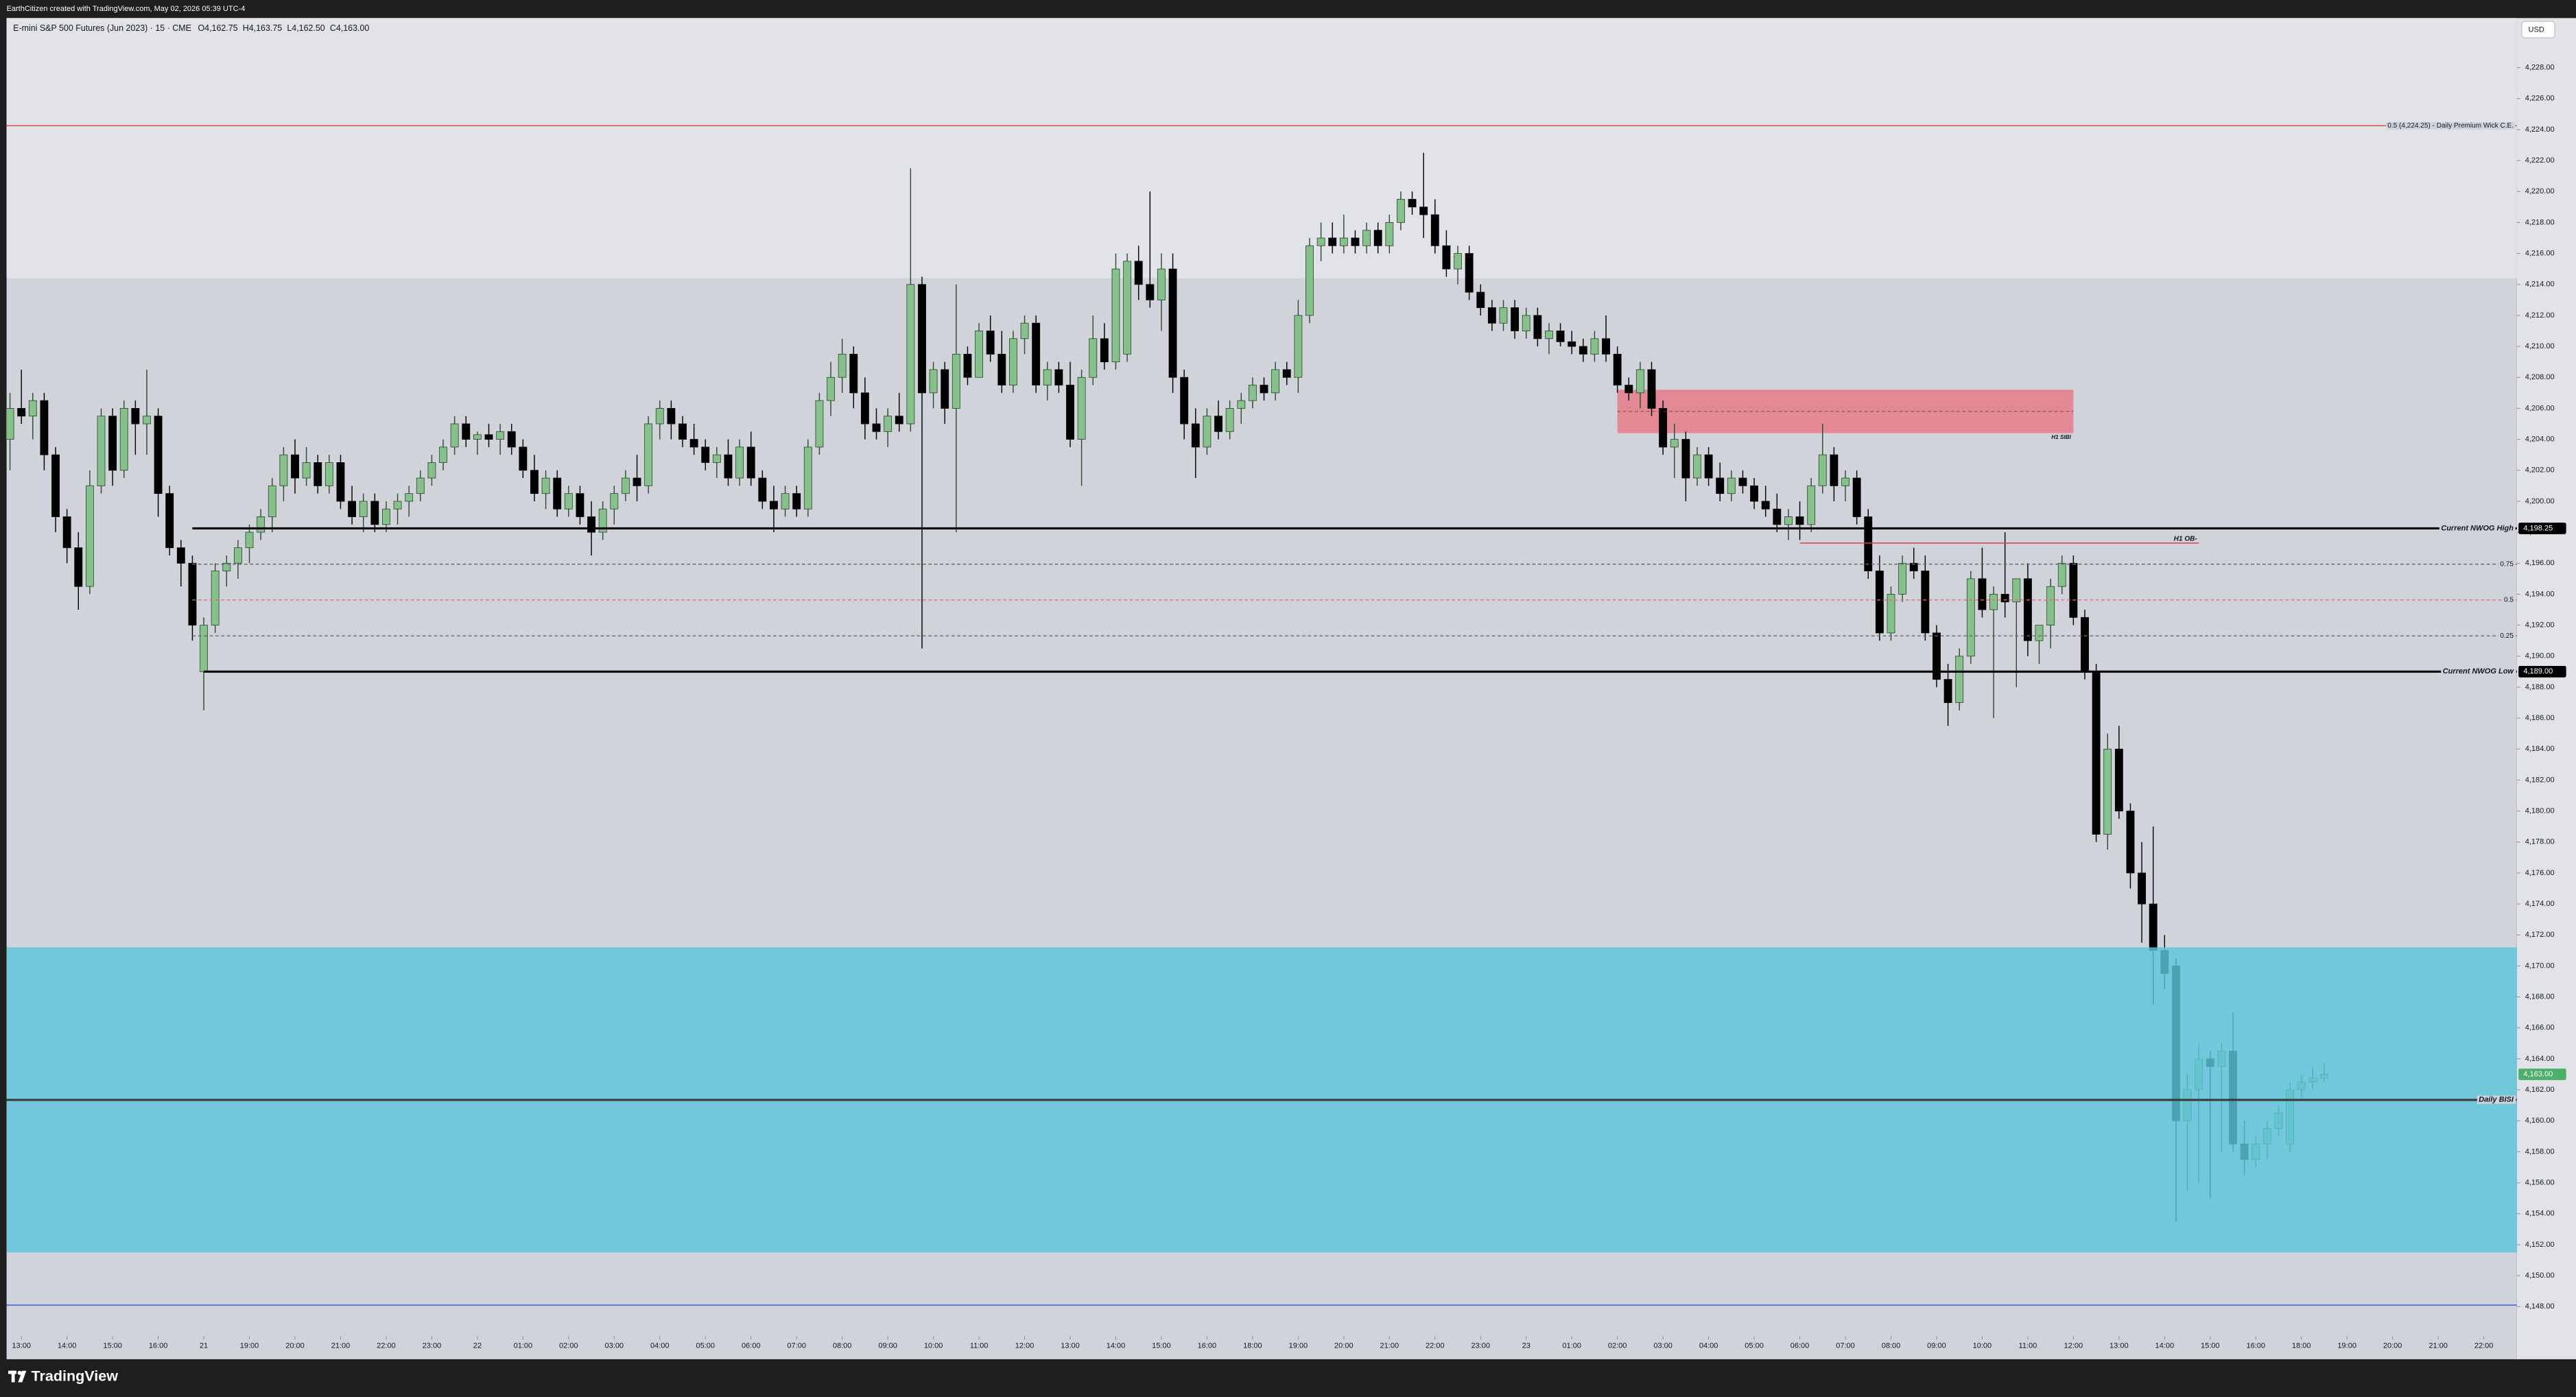  What do you see at coordinates (2540, 996) in the screenshot?
I see `y-tick-label: 4,168.00` at bounding box center [2540, 996].